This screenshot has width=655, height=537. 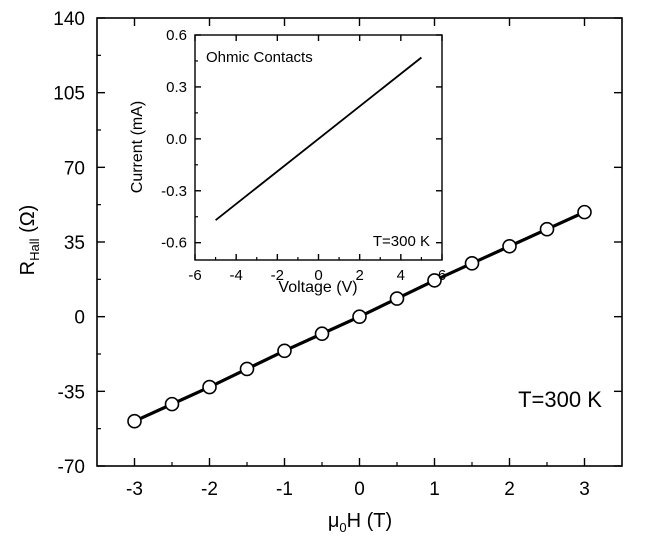 What do you see at coordinates (176, 35) in the screenshot?
I see `inset-y-tick-label: 0.6` at bounding box center [176, 35].